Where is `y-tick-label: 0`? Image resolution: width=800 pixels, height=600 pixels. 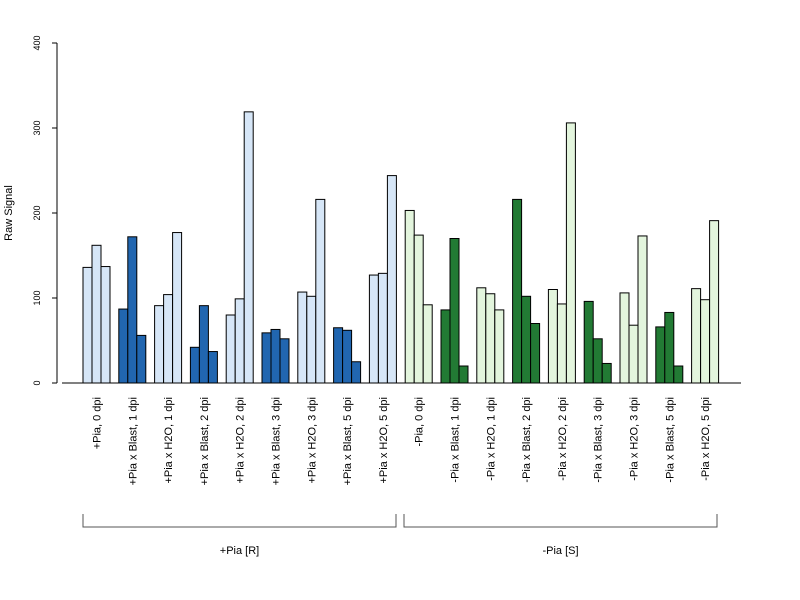
y-tick-label: 0 is located at coordinates (37, 382).